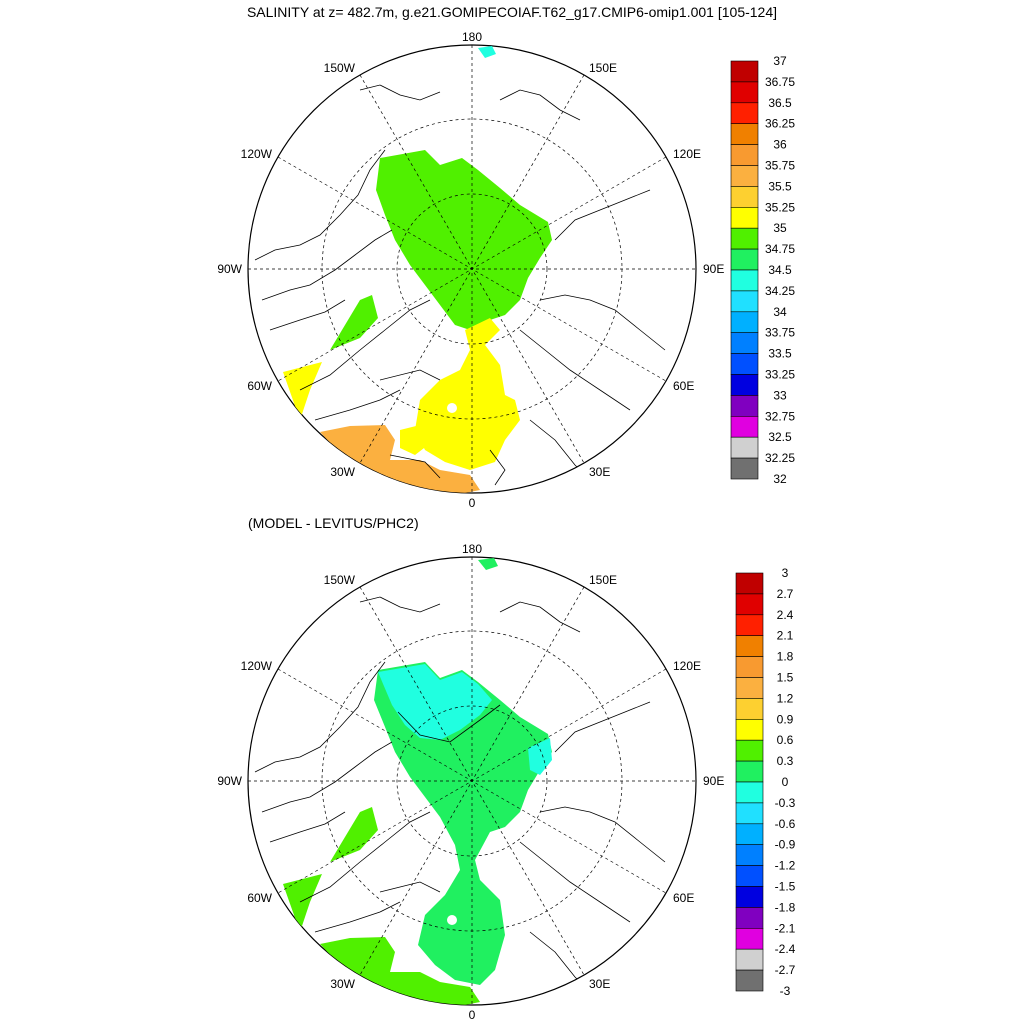  What do you see at coordinates (785, 698) in the screenshot?
I see `bottom-colorbar-tick-label: 1.2` at bounding box center [785, 698].